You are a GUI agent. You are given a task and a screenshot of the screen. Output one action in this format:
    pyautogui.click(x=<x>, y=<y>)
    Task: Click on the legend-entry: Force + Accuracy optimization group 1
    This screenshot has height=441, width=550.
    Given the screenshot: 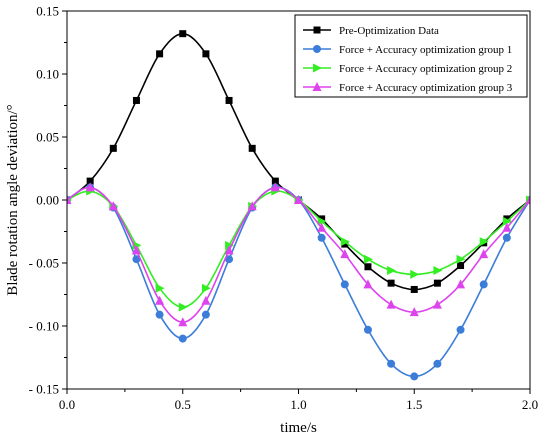 What is the action you would take?
    pyautogui.click(x=407, y=50)
    